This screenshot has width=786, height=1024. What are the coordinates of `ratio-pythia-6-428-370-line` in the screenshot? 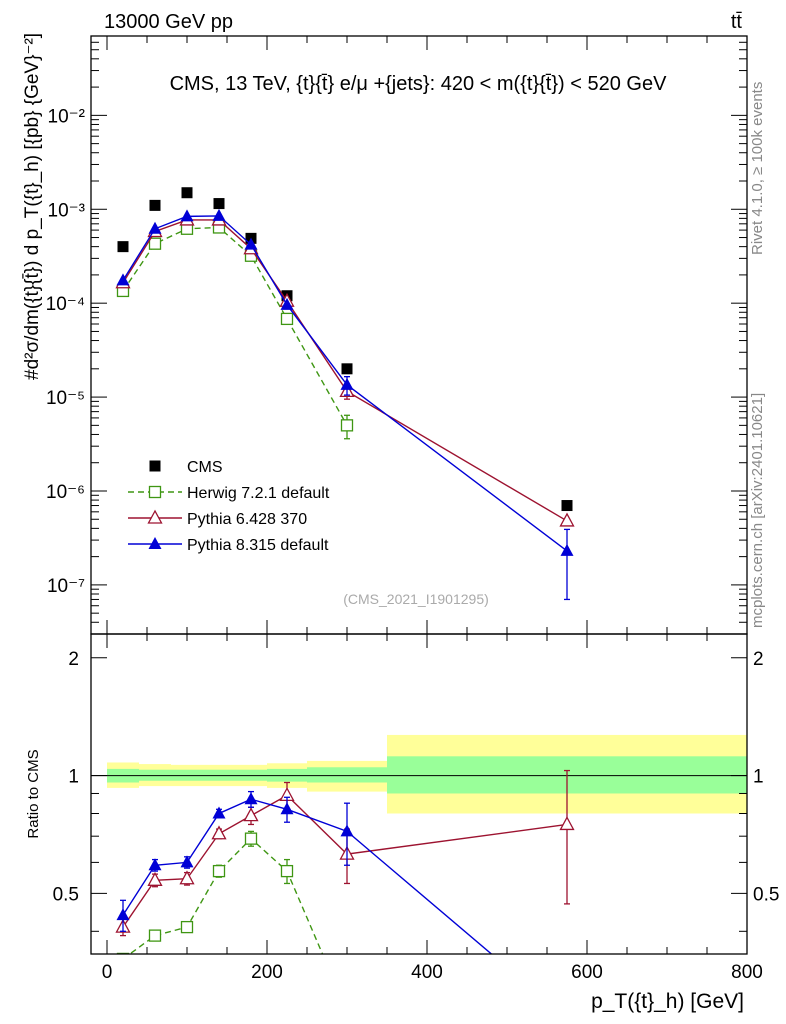 It's located at (345, 861).